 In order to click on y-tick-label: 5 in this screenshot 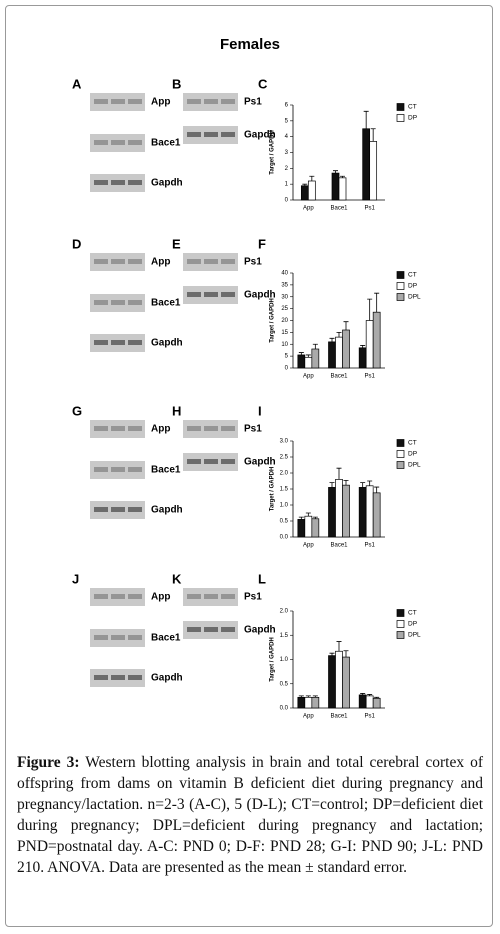, I will do `click(287, 357)`.